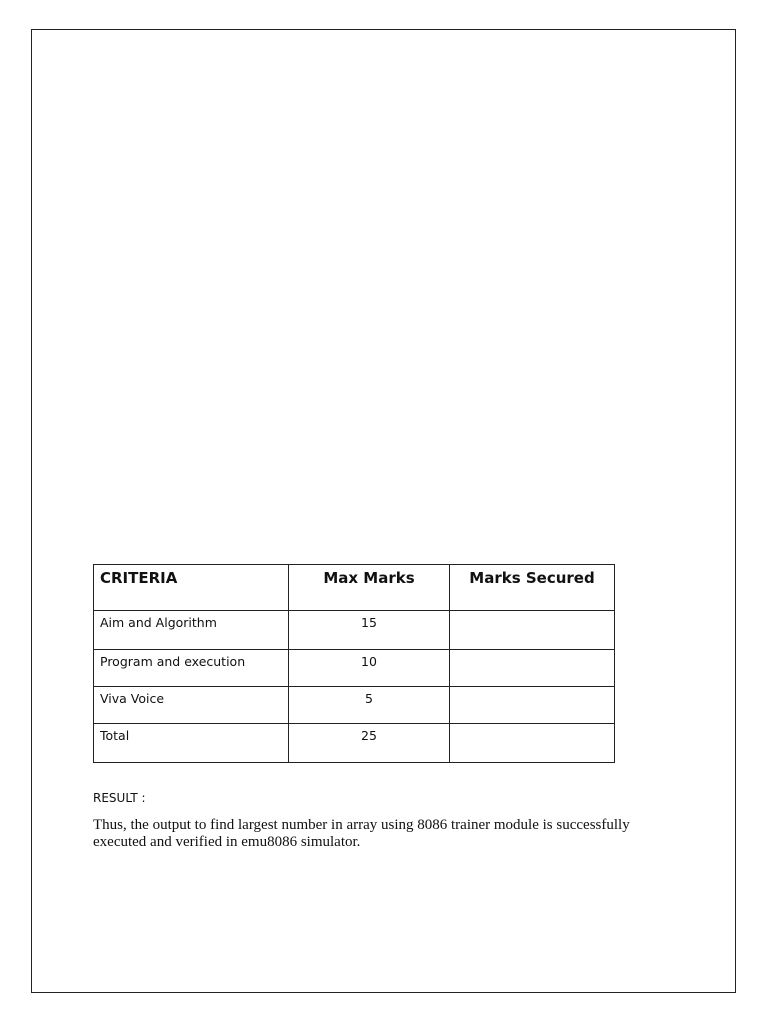 Image resolution: width=768 pixels, height=1024 pixels. Describe the element at coordinates (191, 630) in the screenshot. I see `criteria-cell: Aim and Algorithm` at that location.